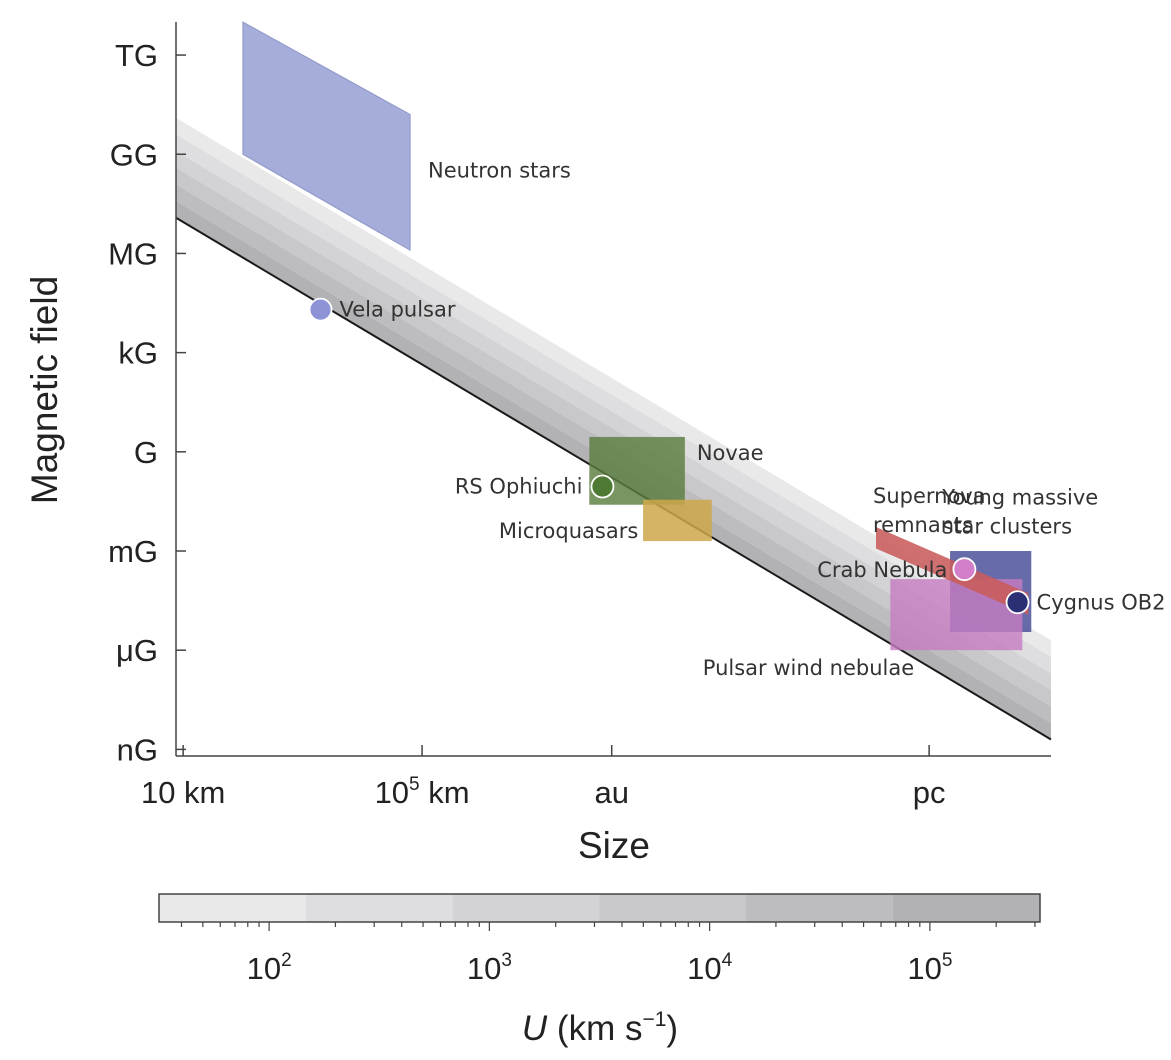  What do you see at coordinates (320, 309) in the screenshot?
I see `vela-pulsar-point` at bounding box center [320, 309].